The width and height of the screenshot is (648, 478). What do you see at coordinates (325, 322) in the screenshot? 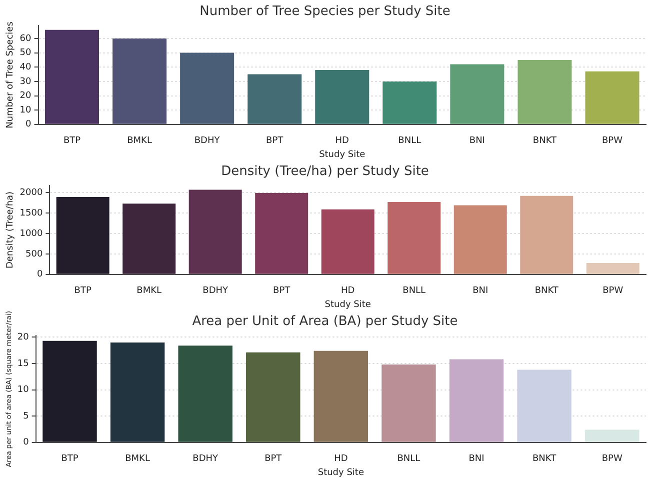
I see `chart-title: Area per Unit of Area (BA) per Study Site` at bounding box center [325, 322].